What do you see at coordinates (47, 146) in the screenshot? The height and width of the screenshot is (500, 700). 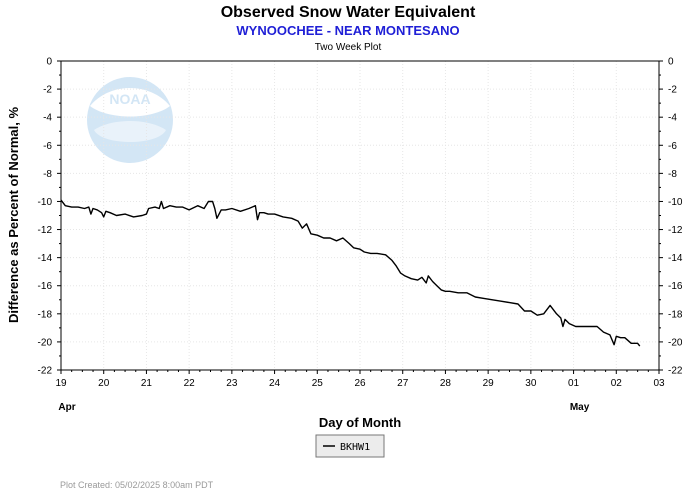 I see `y-tick-label-left: -6` at bounding box center [47, 146].